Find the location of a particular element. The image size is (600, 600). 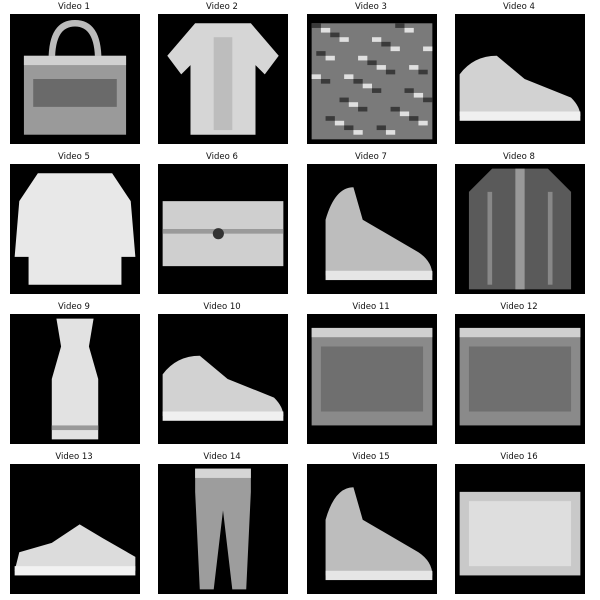

video-title: Video 8 is located at coordinates (519, 157).